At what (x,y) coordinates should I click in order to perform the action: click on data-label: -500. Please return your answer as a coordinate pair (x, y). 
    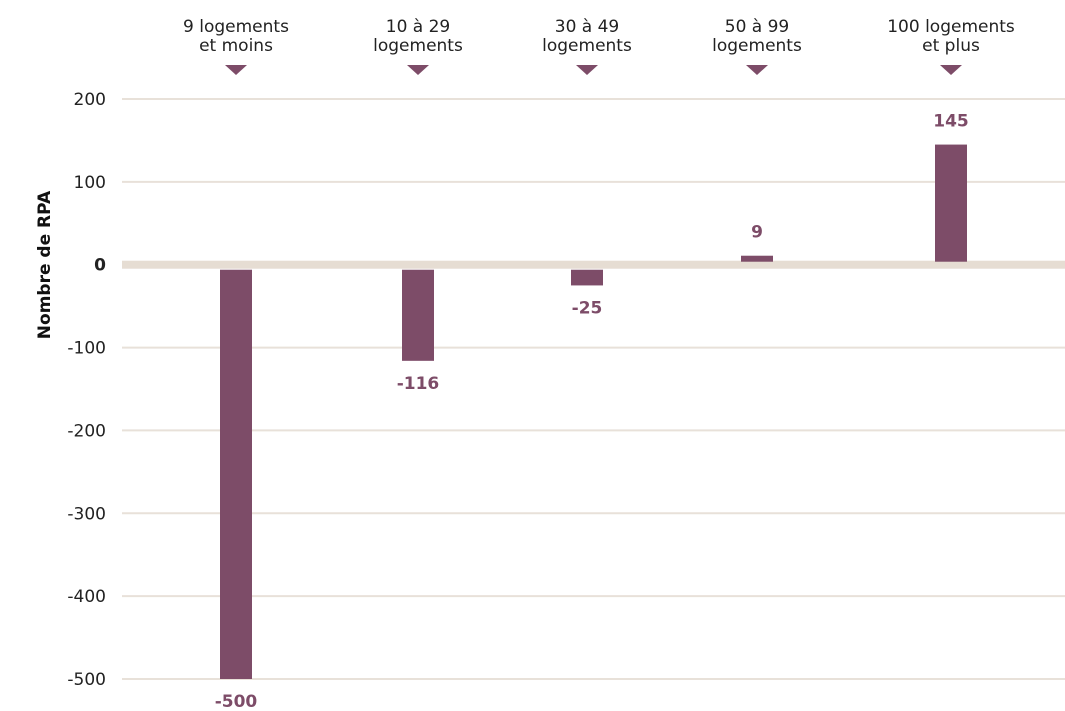
    Looking at the image, I should click on (236, 701).